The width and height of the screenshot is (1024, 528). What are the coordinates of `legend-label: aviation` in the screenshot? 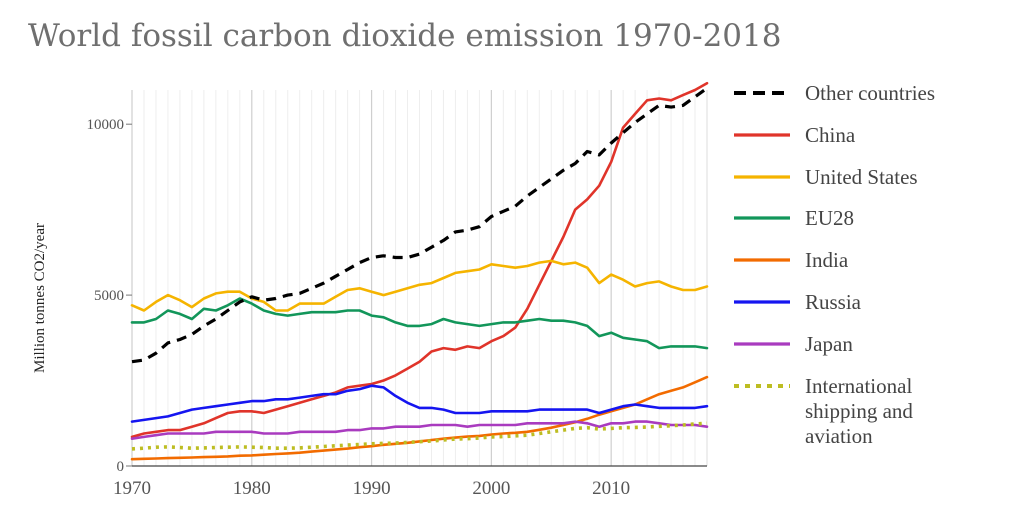 It's located at (839, 436).